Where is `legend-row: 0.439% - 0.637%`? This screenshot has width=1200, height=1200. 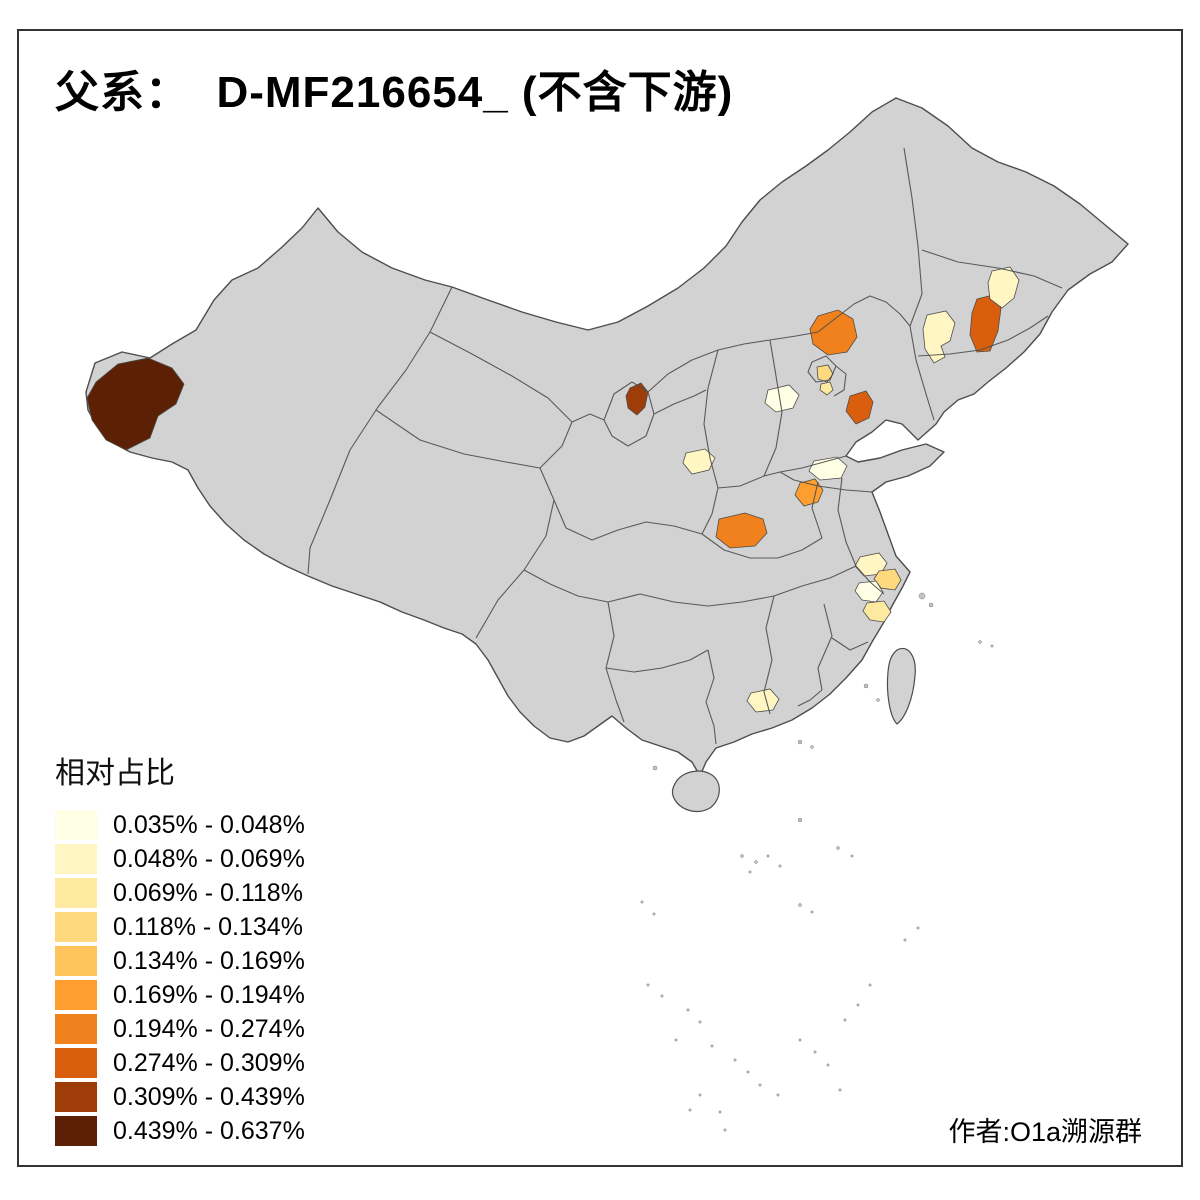 legend-row: 0.439% - 0.637% is located at coordinates (180, 1131).